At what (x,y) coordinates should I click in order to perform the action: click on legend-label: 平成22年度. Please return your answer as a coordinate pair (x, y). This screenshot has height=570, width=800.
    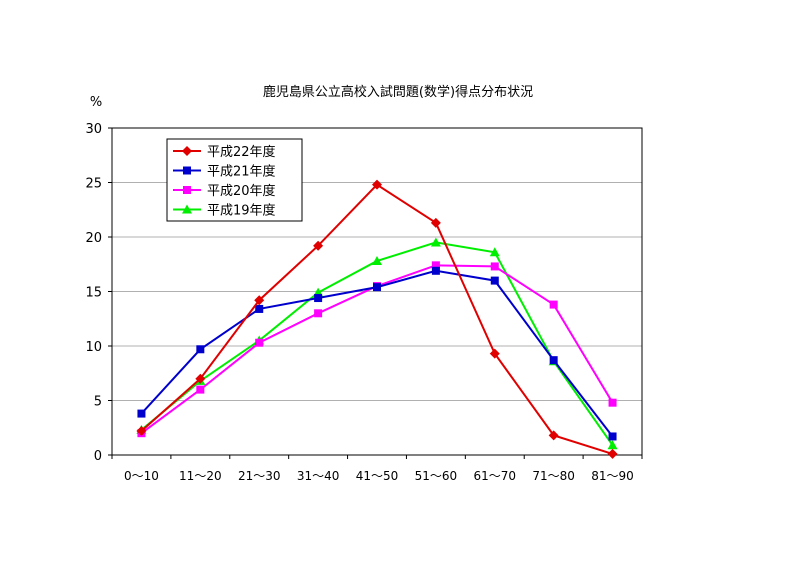
    Looking at the image, I should click on (241, 152).